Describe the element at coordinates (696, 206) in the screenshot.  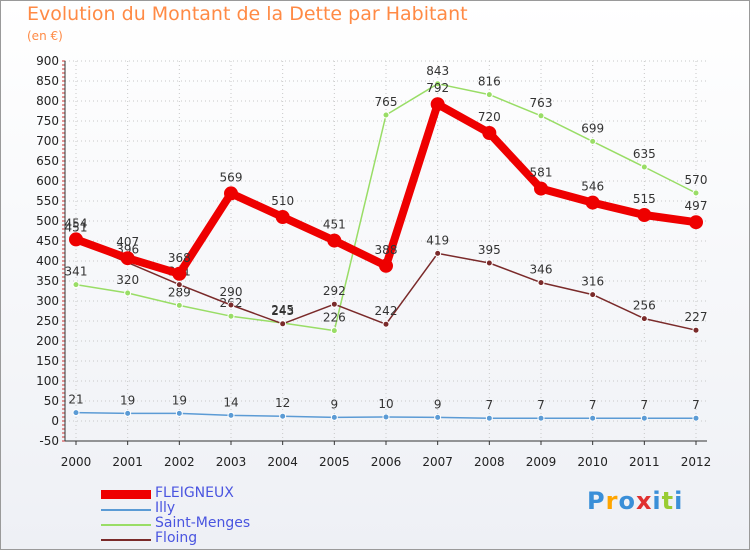
I see `data-label: 497` at that location.